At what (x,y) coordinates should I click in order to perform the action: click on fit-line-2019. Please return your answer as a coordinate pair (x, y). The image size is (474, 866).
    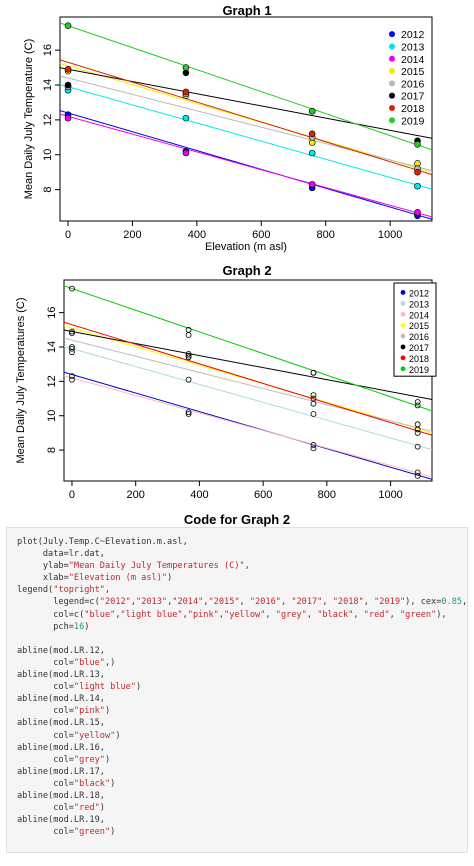
    Looking at the image, I should click on (248, 348).